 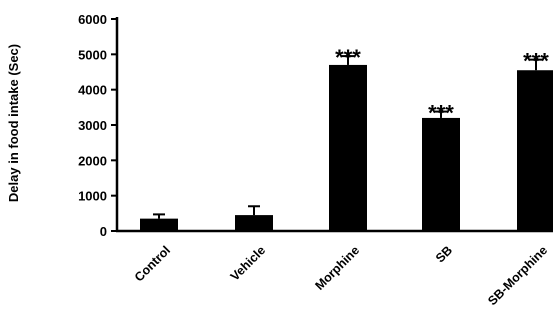 I want to click on x-tick-label: SB-Morphine, so click(x=517, y=275).